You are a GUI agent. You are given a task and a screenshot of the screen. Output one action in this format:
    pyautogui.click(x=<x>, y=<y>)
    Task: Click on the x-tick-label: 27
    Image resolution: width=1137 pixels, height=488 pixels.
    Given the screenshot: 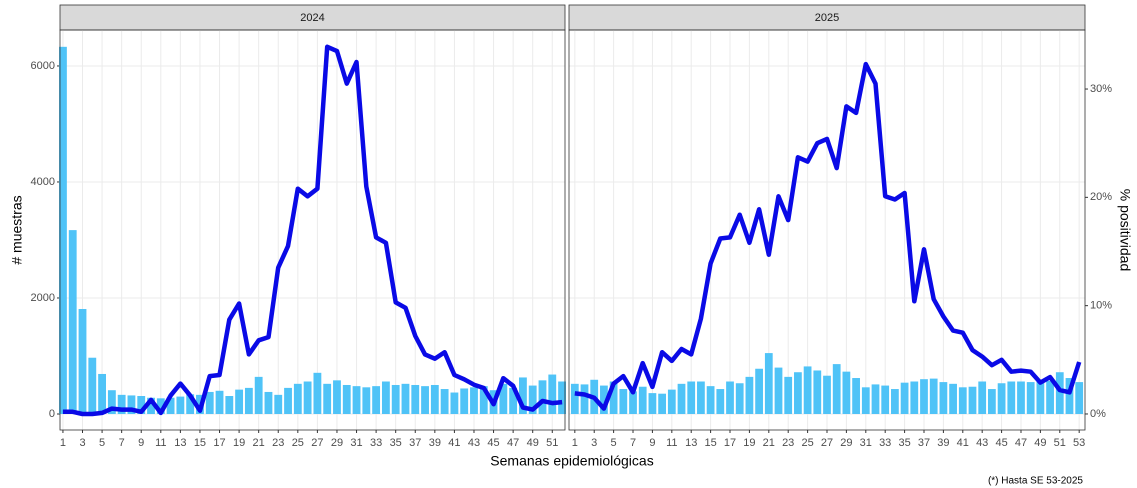 What is the action you would take?
    pyautogui.click(x=317, y=443)
    